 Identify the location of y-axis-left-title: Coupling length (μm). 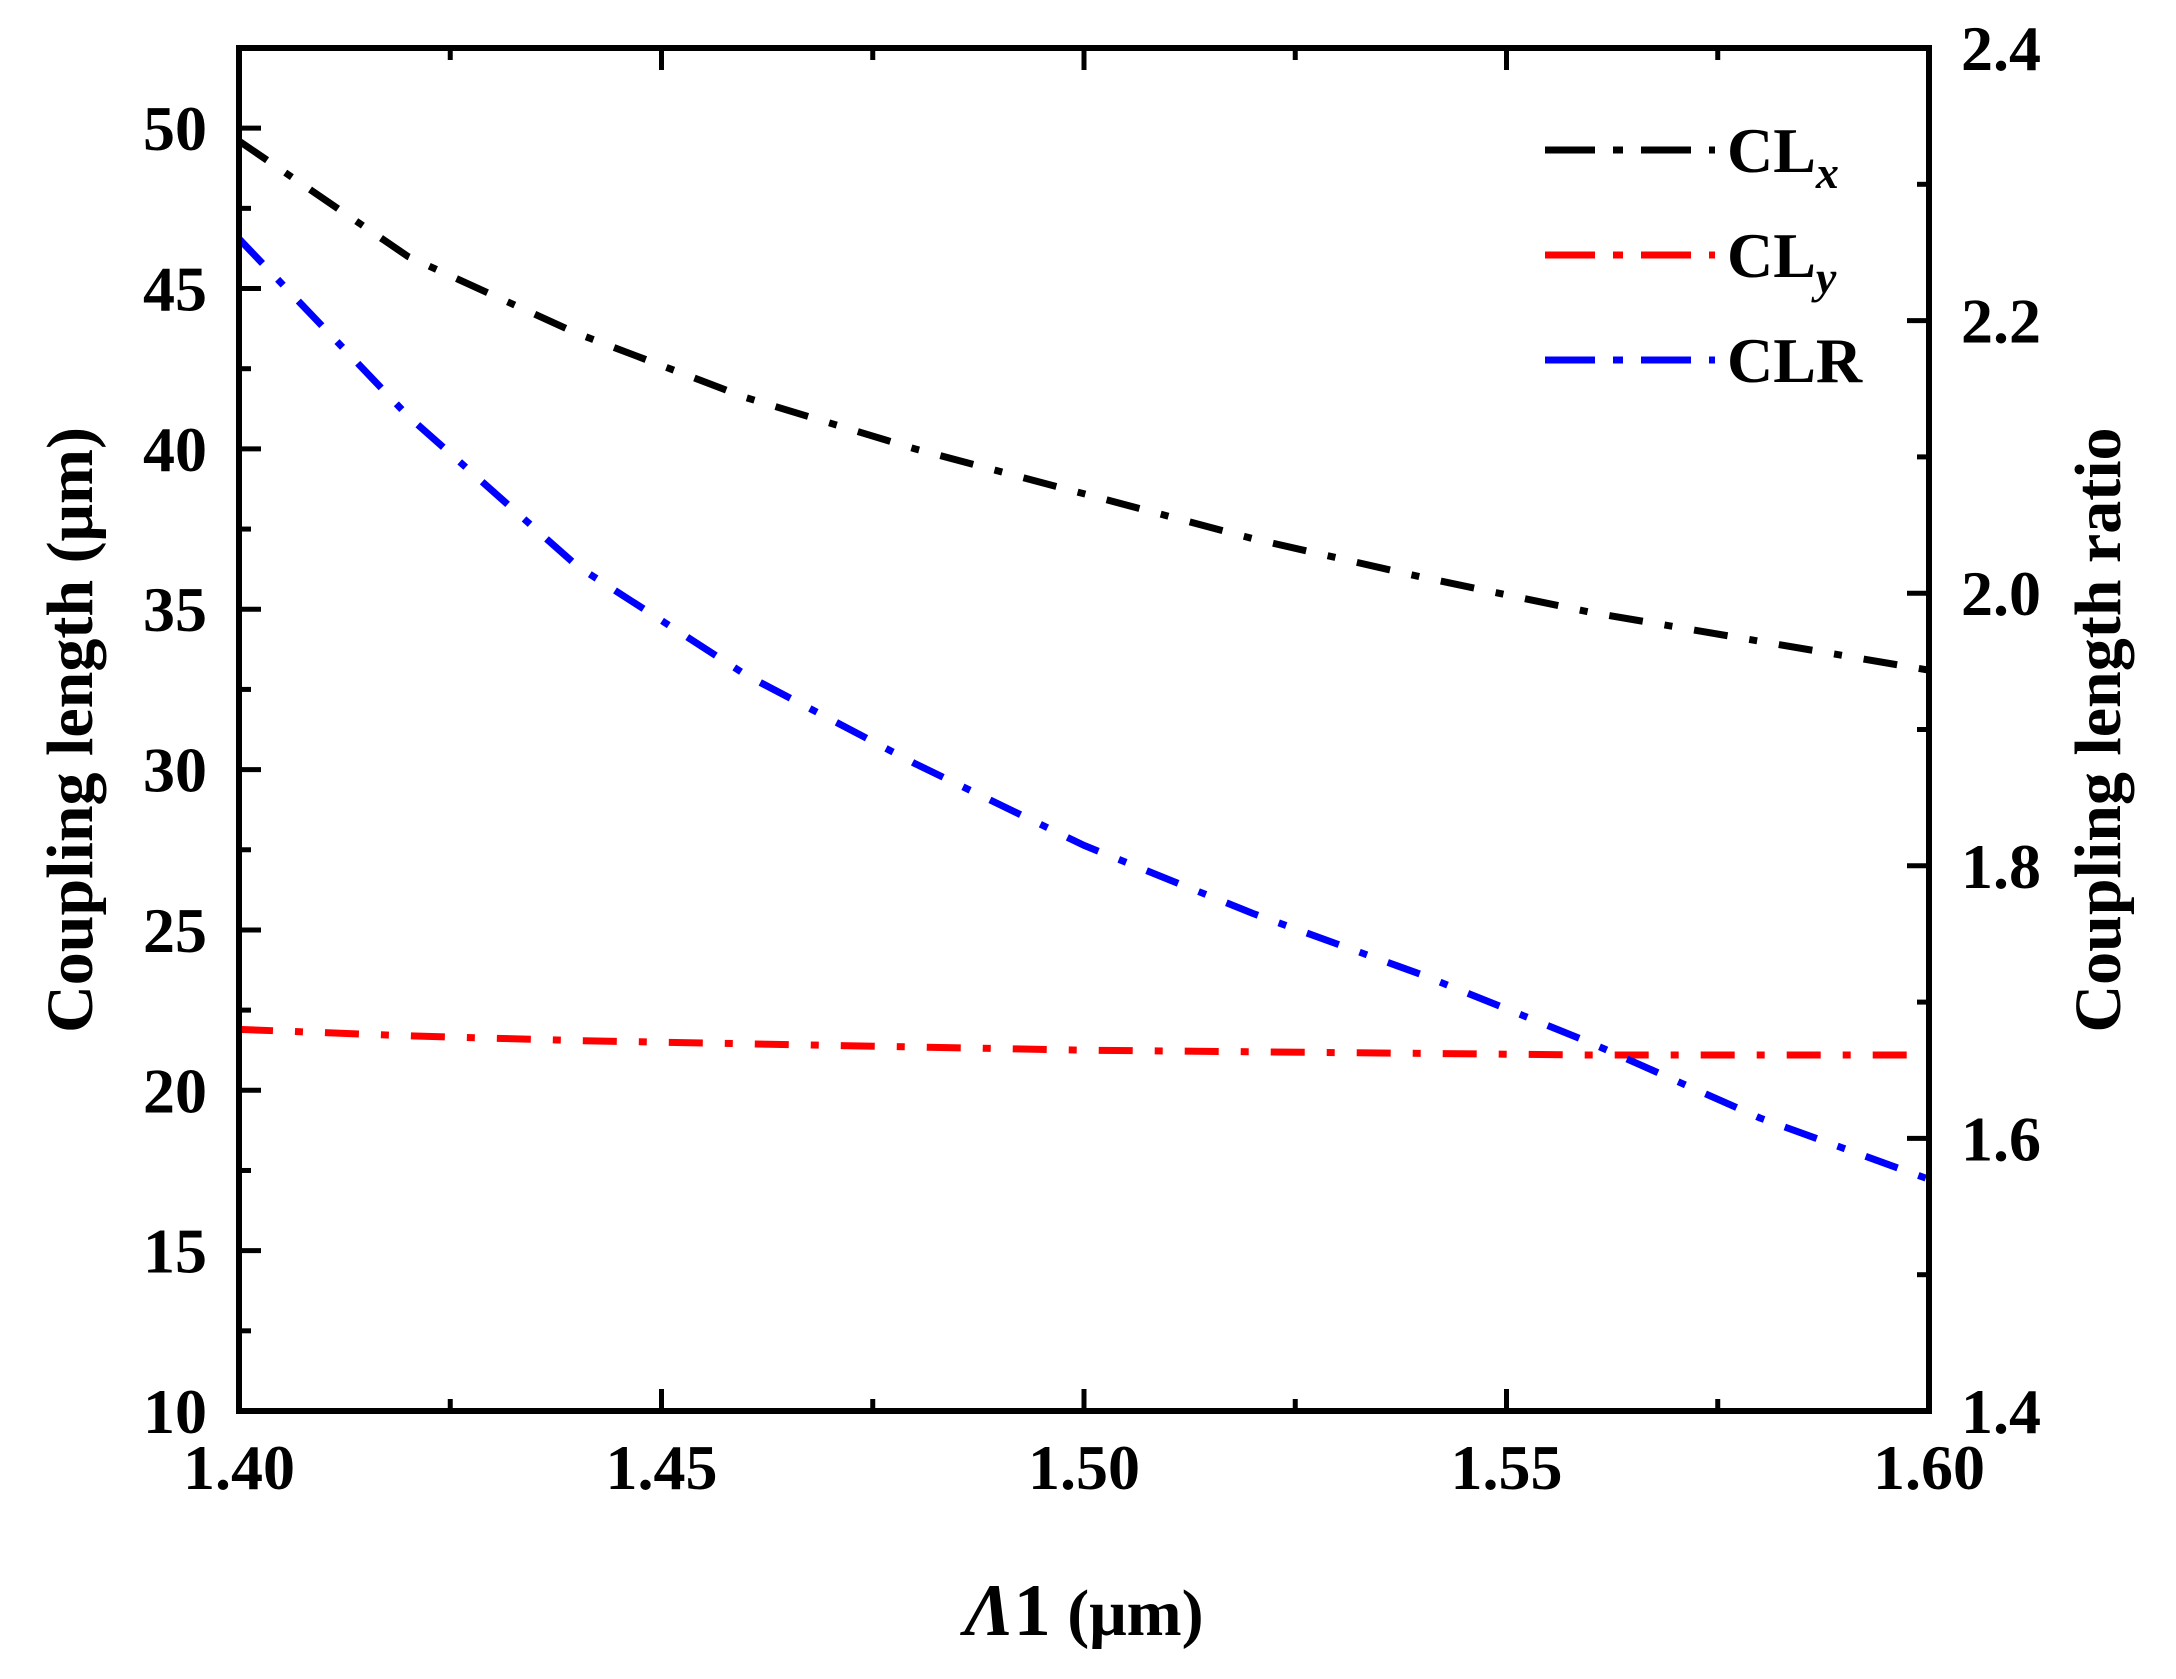
(70, 730).